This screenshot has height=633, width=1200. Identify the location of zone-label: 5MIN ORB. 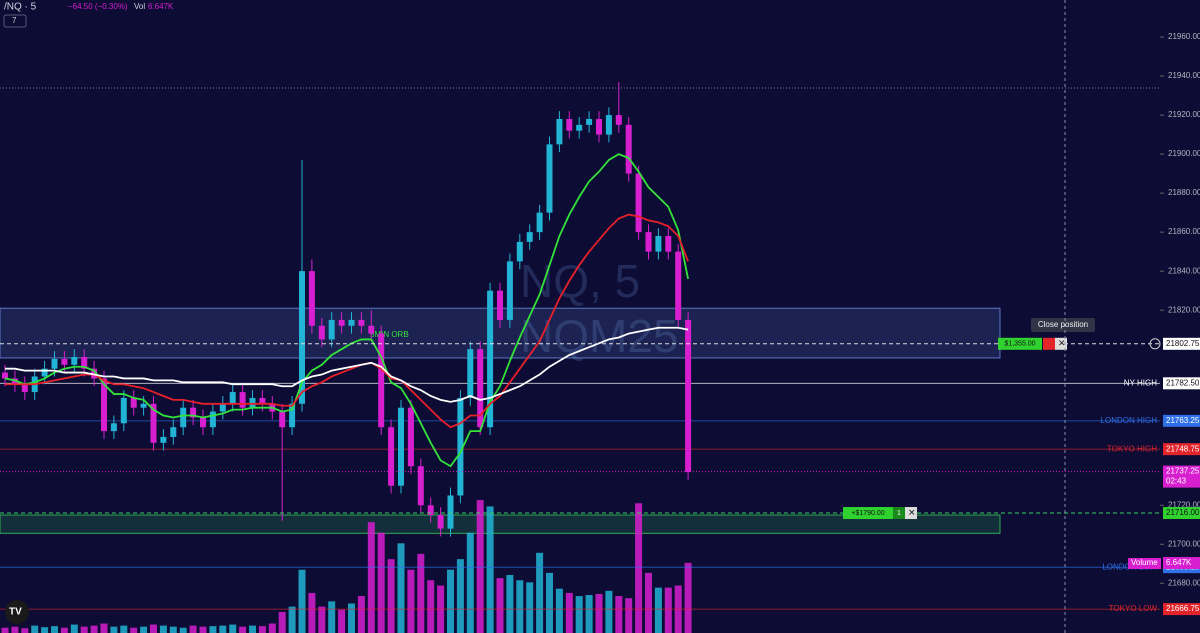
(389, 334).